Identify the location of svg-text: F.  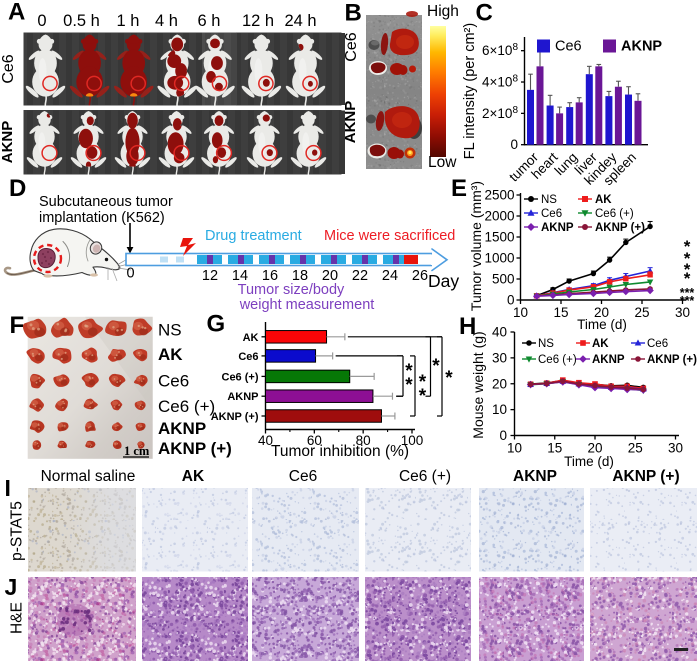
(17, 325).